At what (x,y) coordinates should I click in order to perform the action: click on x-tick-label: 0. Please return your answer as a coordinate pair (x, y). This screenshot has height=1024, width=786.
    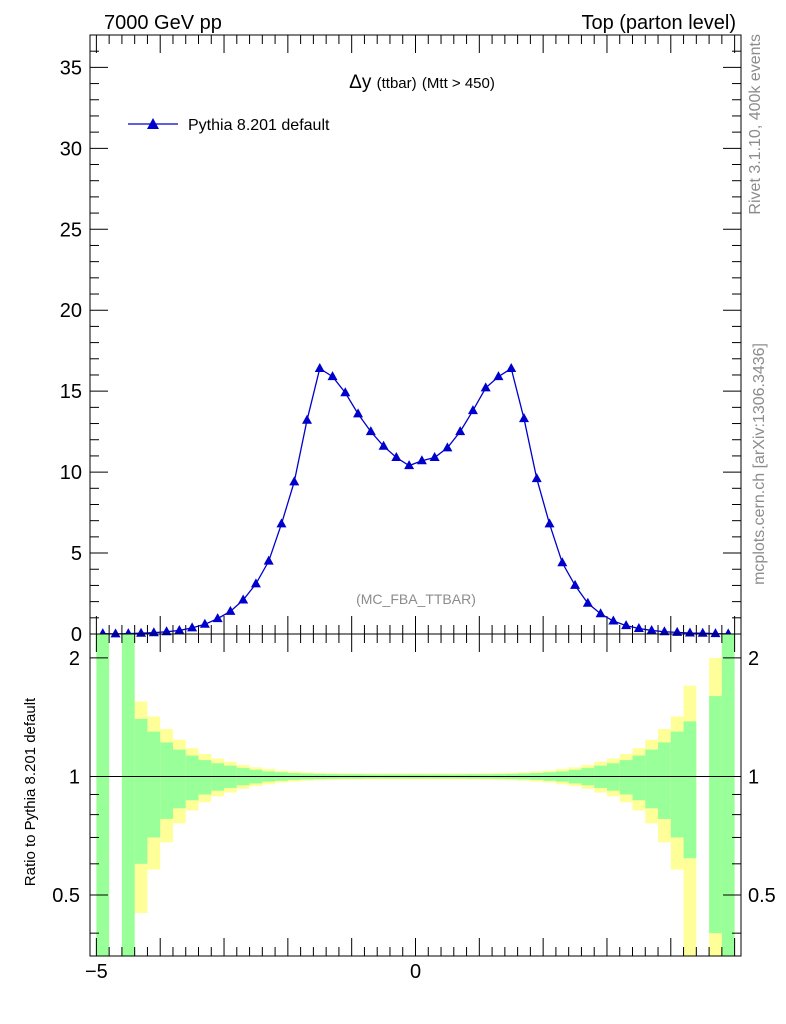
    Looking at the image, I should click on (415, 972).